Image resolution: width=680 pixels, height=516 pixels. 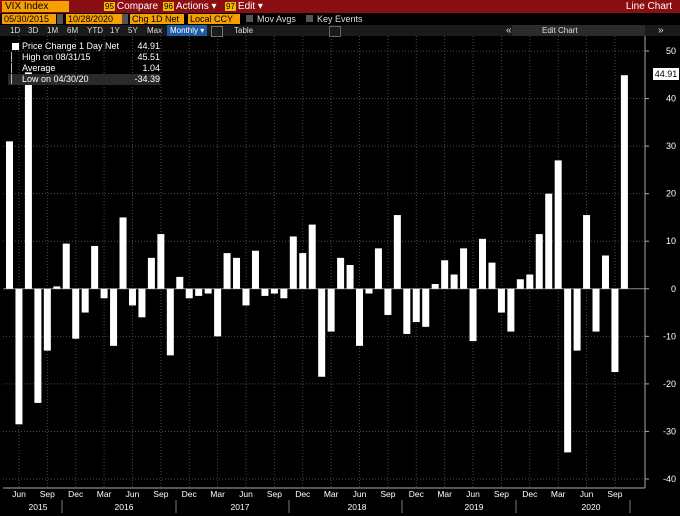 I want to click on mov-avgs-label: Mov Avgs, so click(x=276, y=19).